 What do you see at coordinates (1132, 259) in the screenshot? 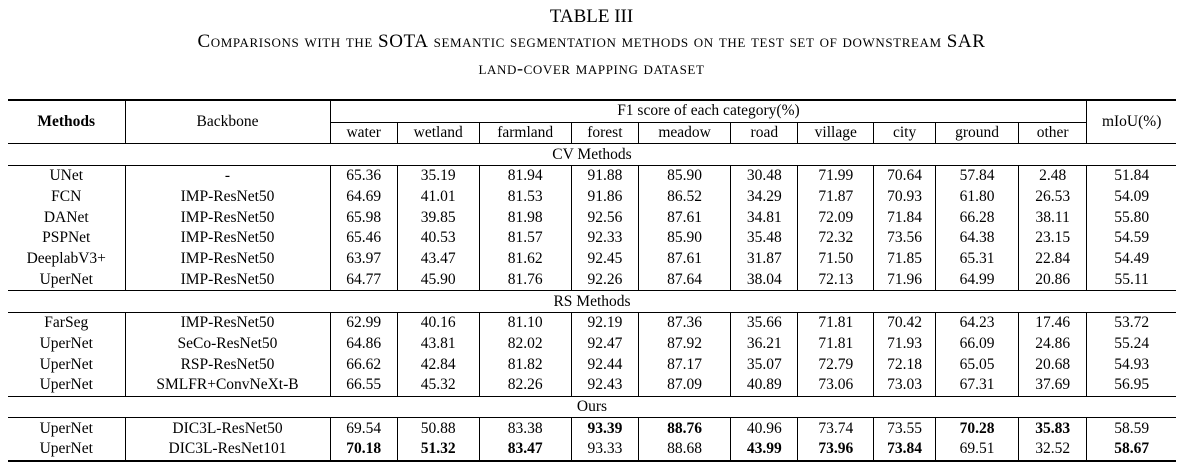
I see `cell-miou: 54.49` at bounding box center [1132, 259].